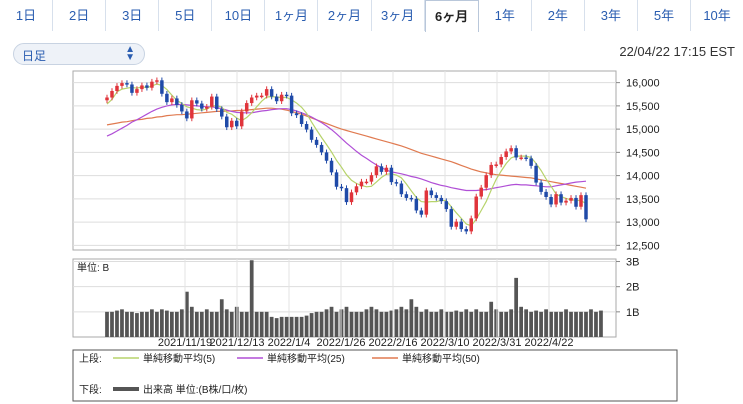  I want to click on price-tick-label: 16,000, so click(643, 84).